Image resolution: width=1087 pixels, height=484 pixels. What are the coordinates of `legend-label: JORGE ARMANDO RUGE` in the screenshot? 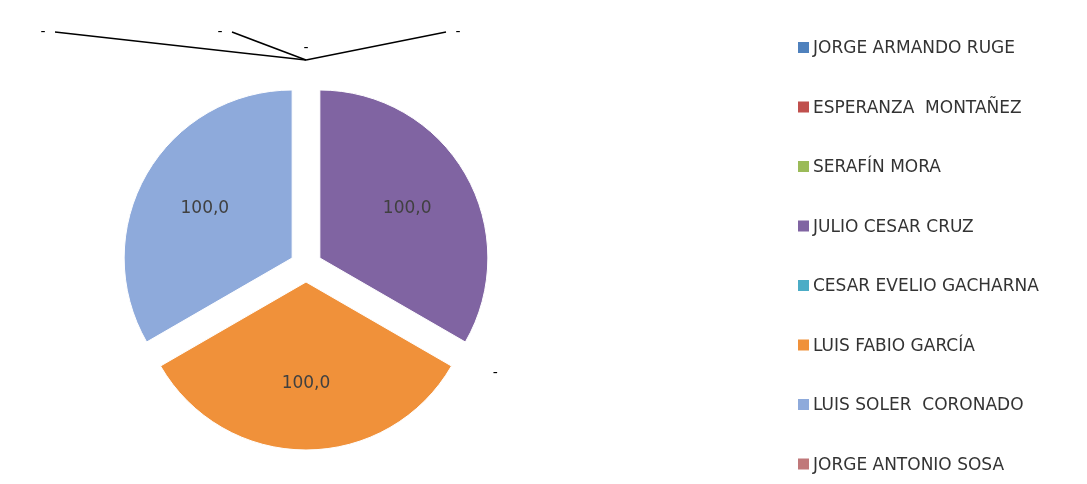 It's located at (914, 47).